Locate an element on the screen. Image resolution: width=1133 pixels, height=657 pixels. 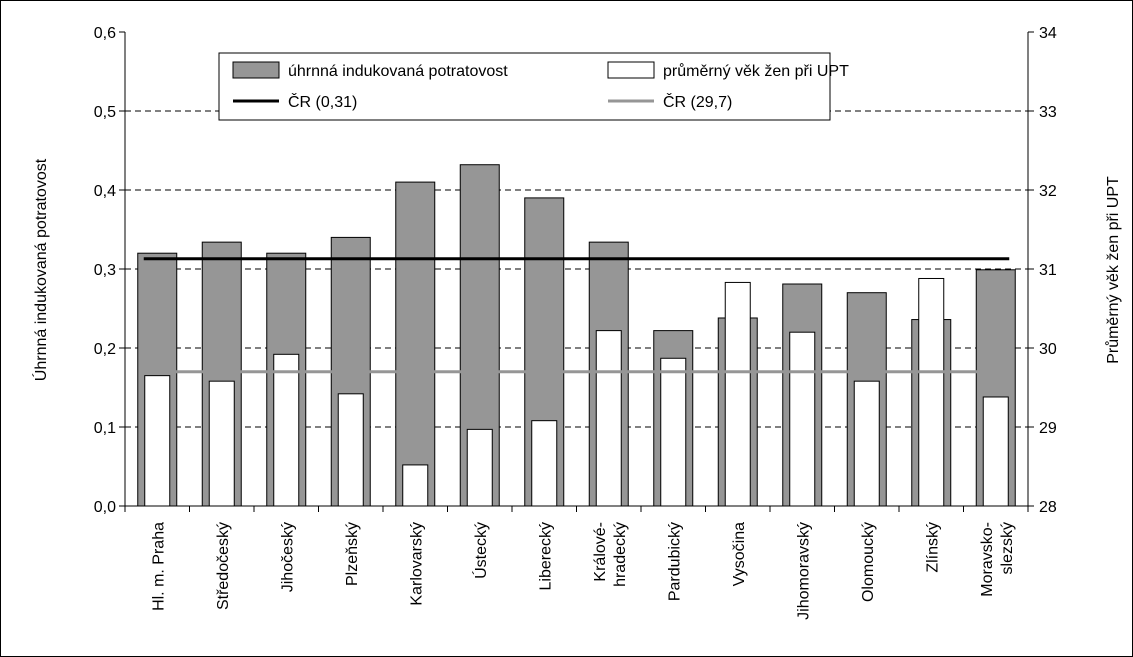
legend-label-white-bar: průměrný věk žen při UPT is located at coordinates (756, 71).